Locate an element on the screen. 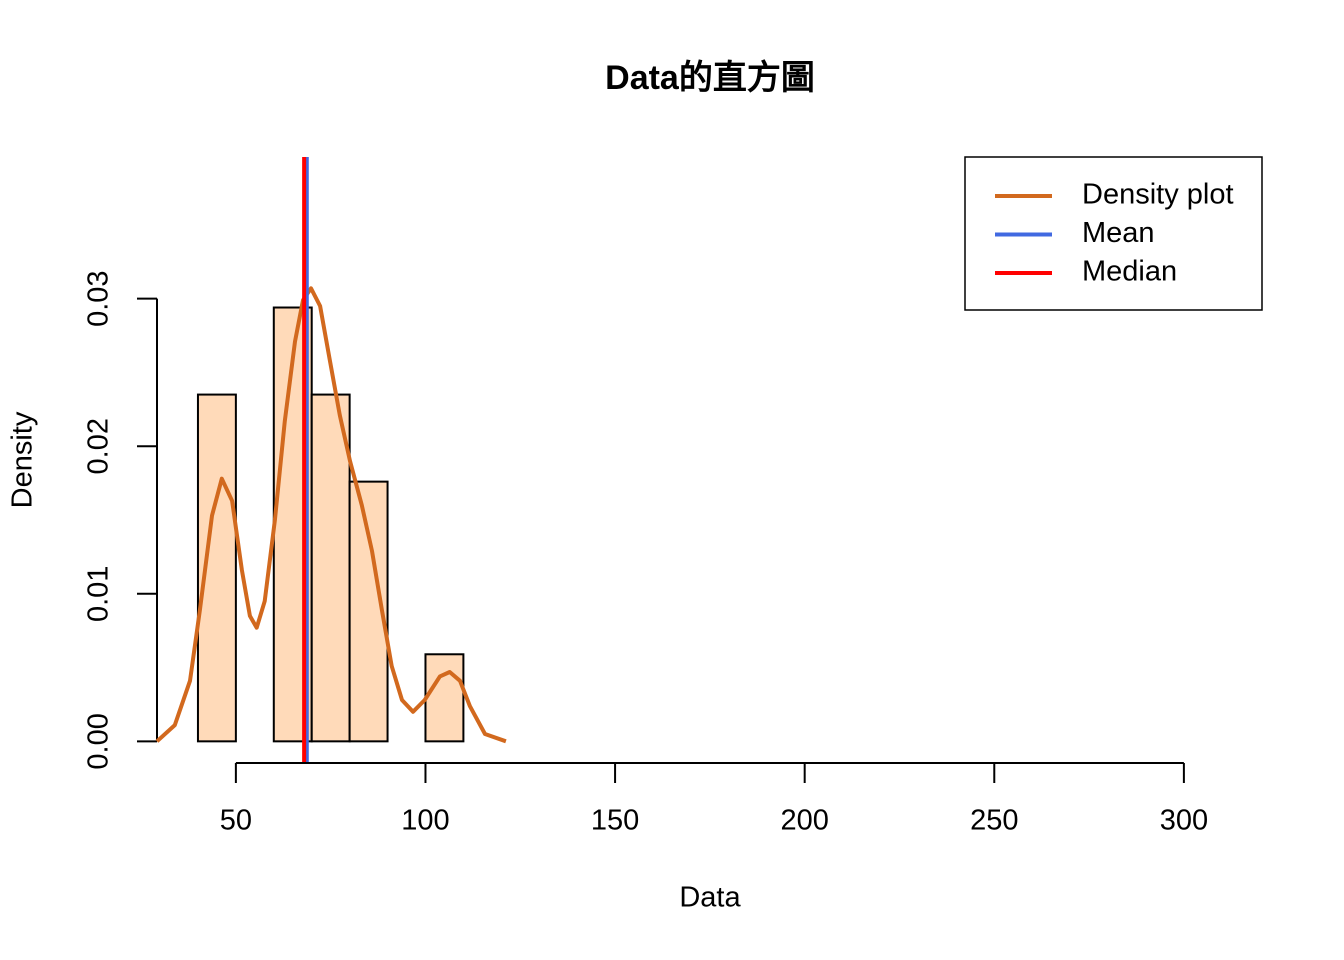 This screenshot has width=1344, height=960. density-line is located at coordinates (331, 515).